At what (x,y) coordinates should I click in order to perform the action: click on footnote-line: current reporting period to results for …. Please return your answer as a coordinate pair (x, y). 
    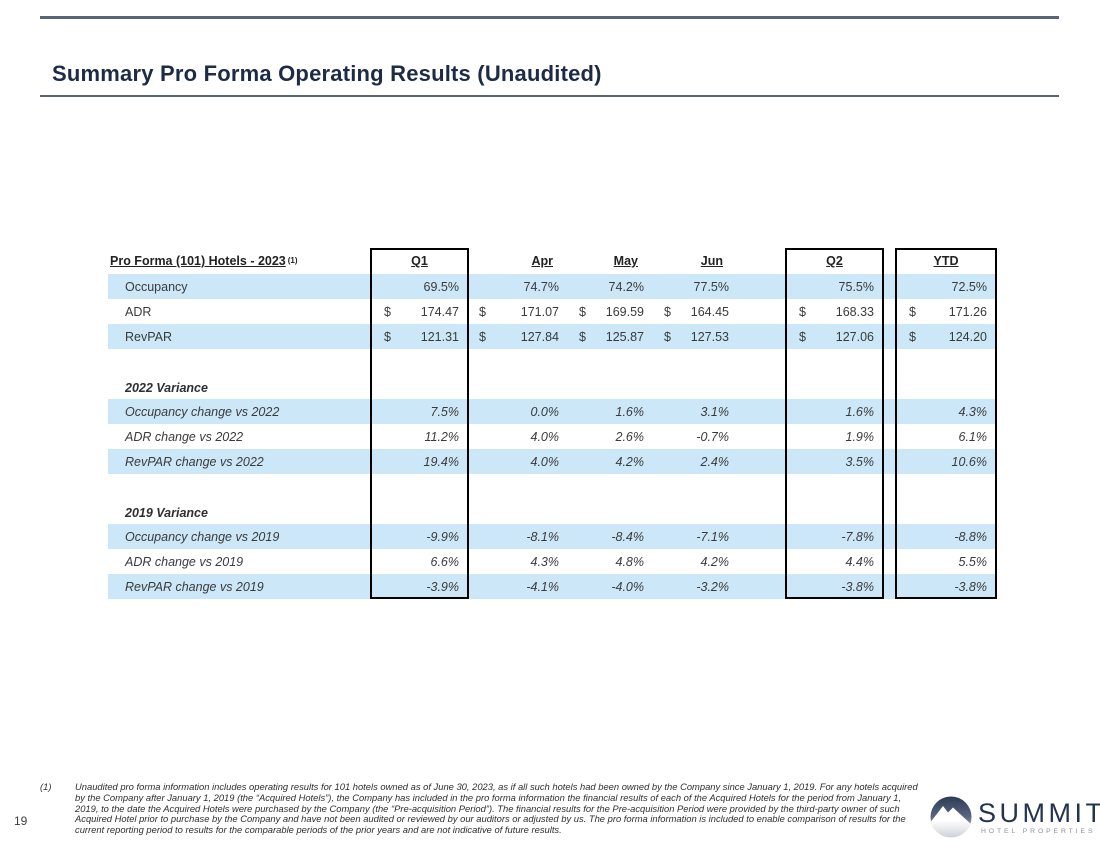
    Looking at the image, I should click on (318, 830).